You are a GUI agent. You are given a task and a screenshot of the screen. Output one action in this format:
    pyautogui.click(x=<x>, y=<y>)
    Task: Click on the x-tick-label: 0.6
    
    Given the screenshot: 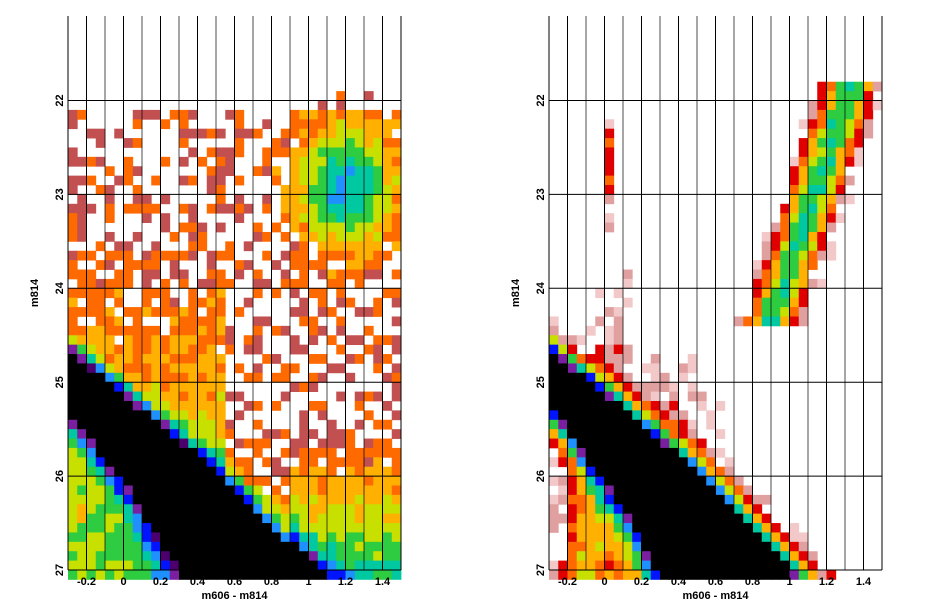 What is the action you would take?
    pyautogui.click(x=234, y=582)
    